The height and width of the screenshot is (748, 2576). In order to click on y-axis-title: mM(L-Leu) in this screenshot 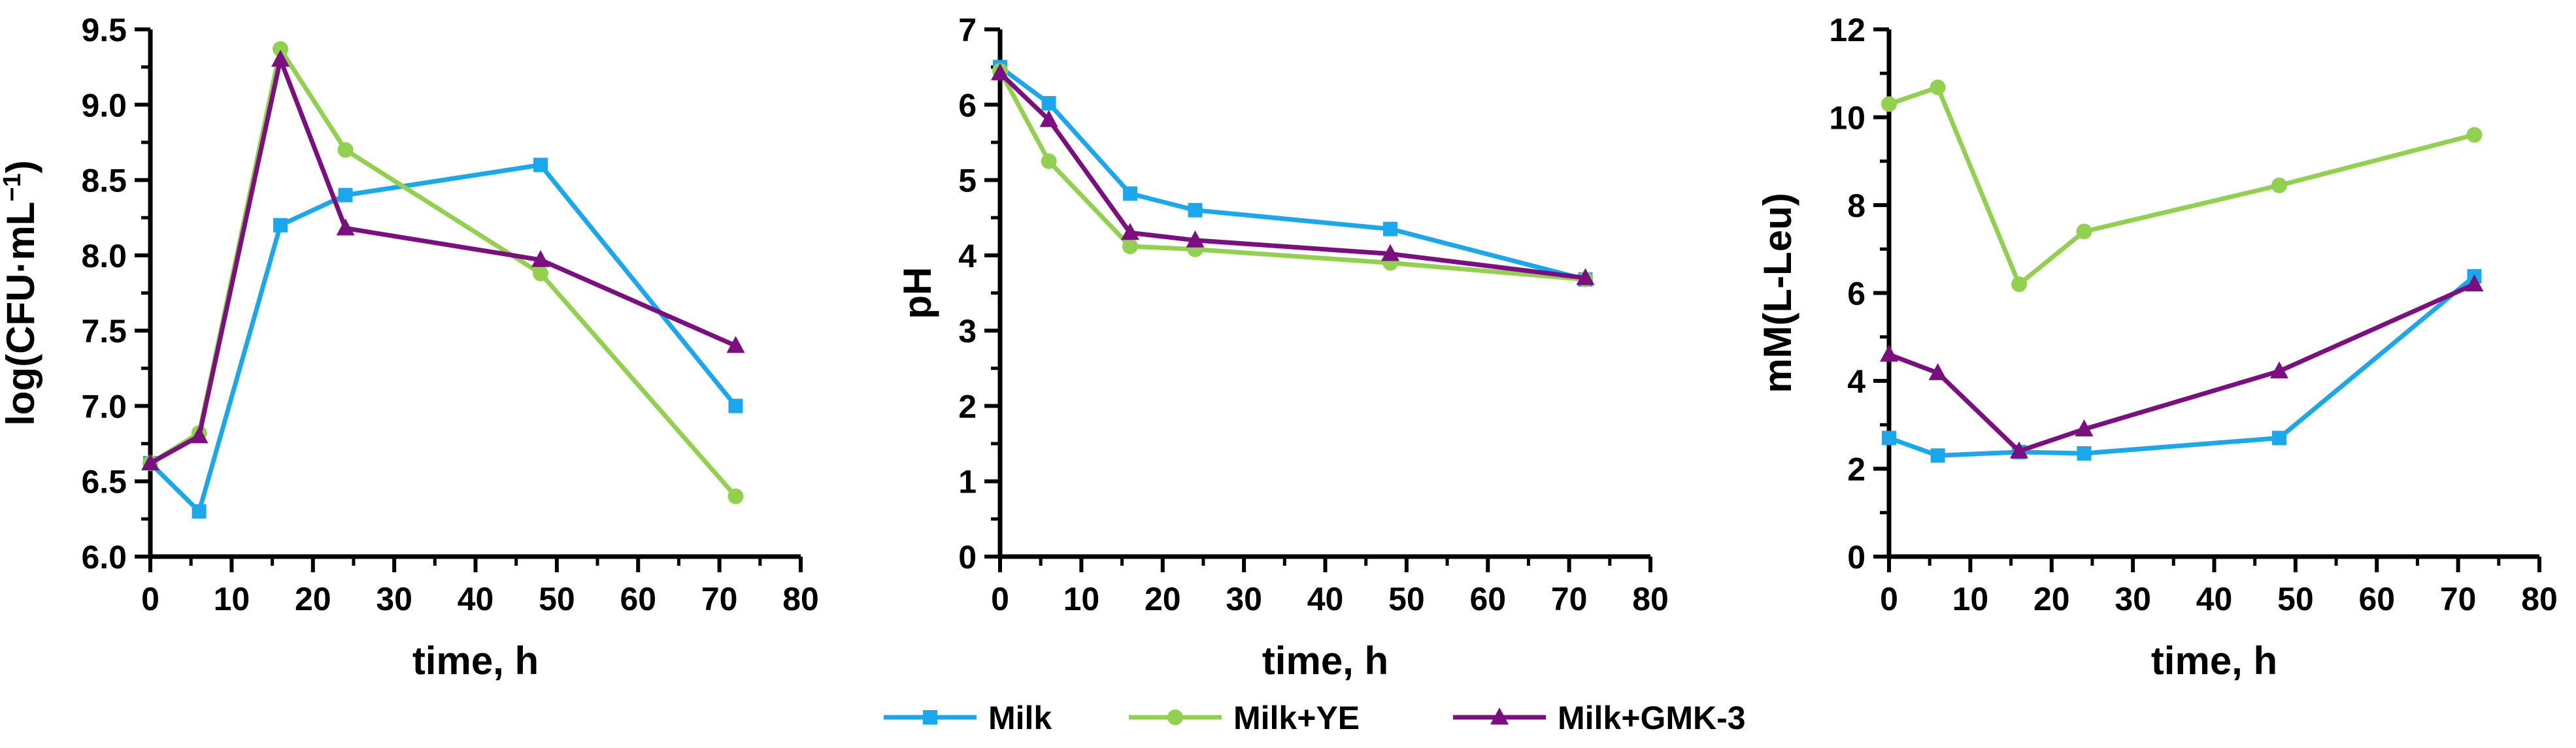, I will do `click(1778, 293)`.